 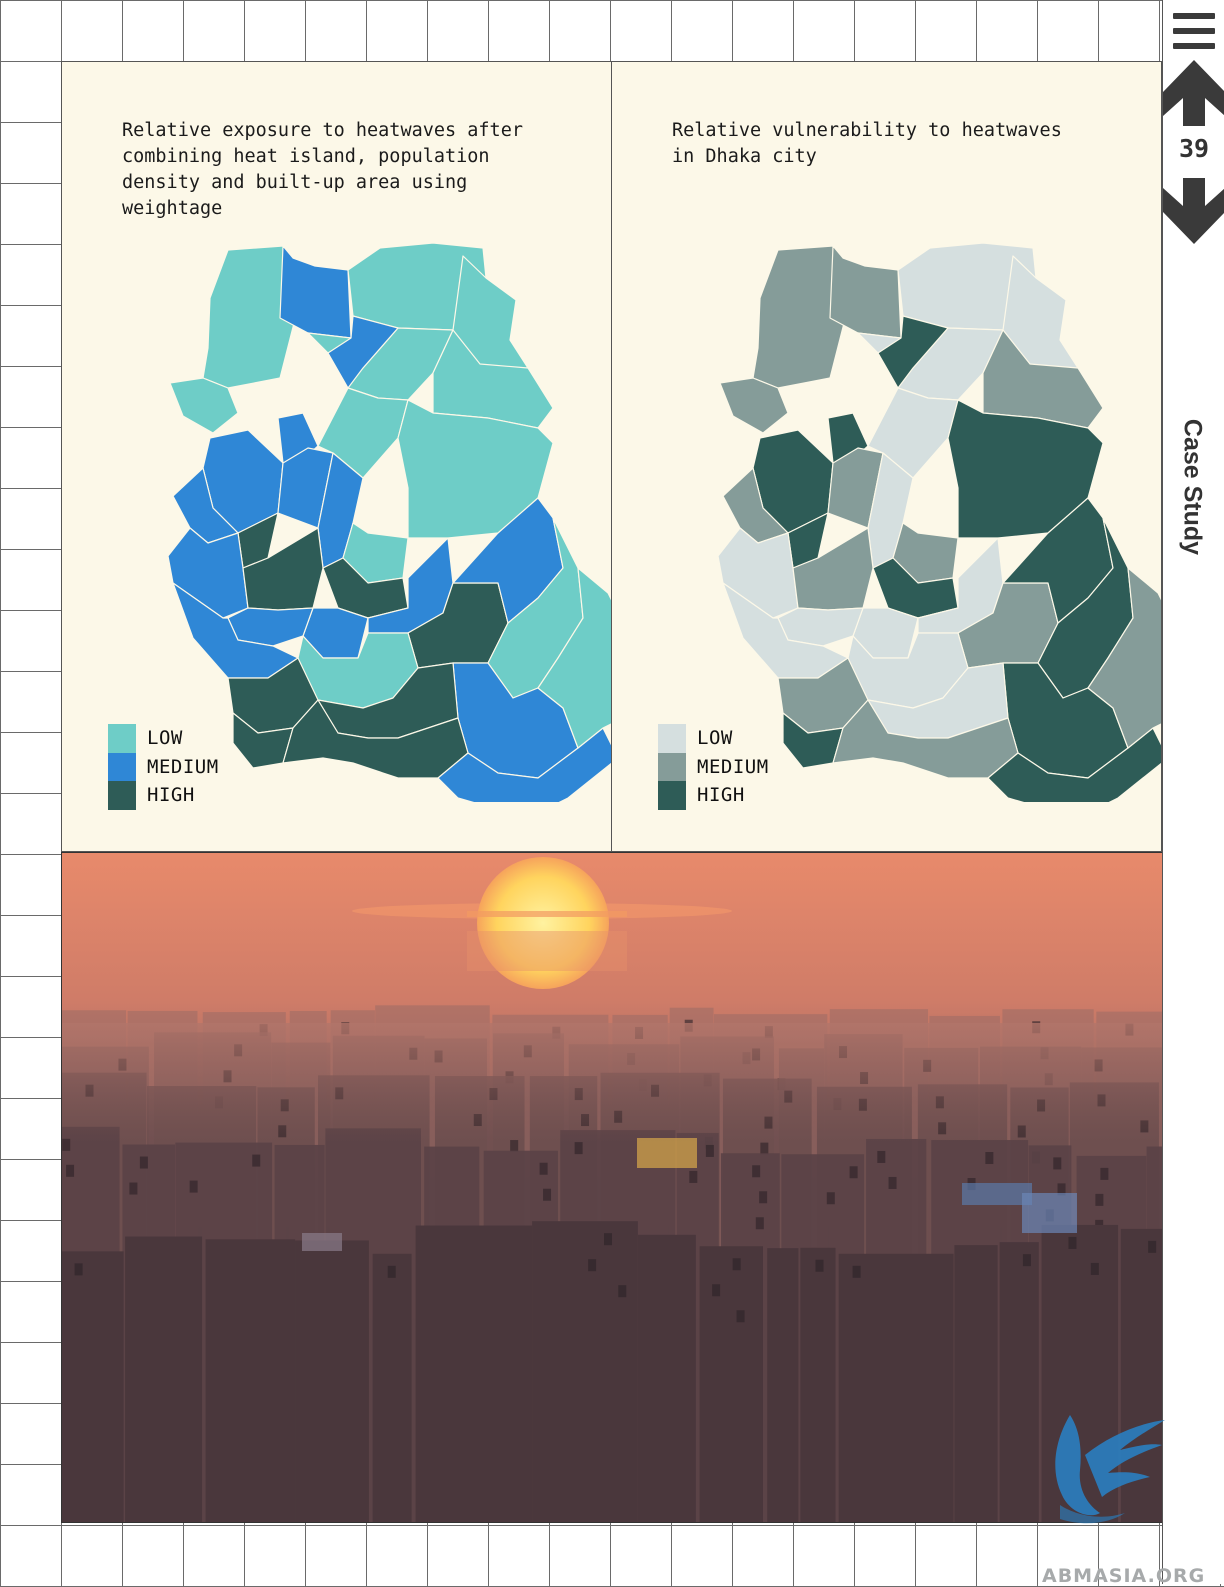 I want to click on sun-icon, so click(x=543, y=923).